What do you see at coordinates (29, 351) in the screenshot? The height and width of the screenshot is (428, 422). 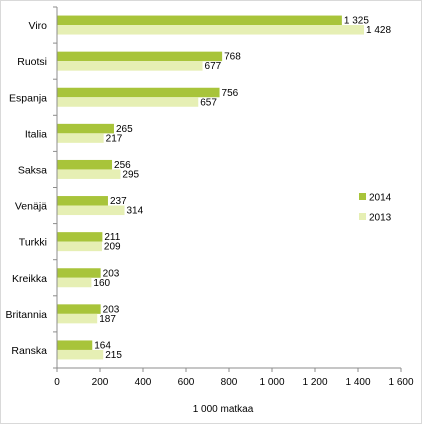 I see `category-label: Ranska` at bounding box center [29, 351].